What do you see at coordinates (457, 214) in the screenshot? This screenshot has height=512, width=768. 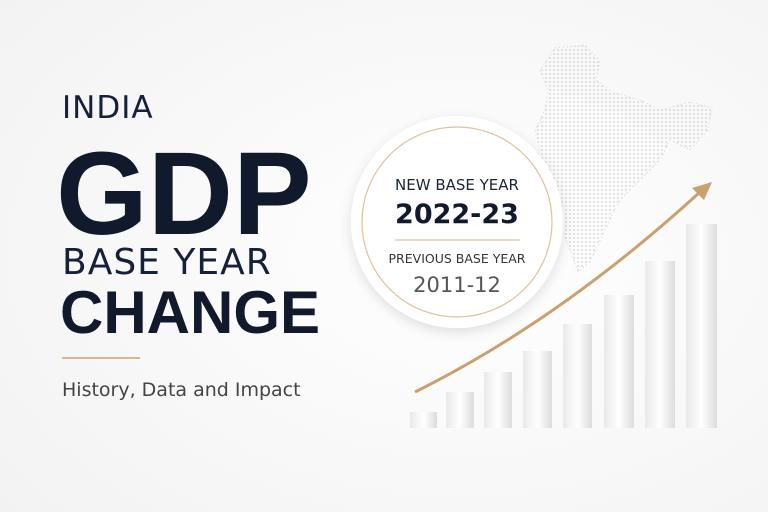 I see `new-value: 2022-23` at bounding box center [457, 214].